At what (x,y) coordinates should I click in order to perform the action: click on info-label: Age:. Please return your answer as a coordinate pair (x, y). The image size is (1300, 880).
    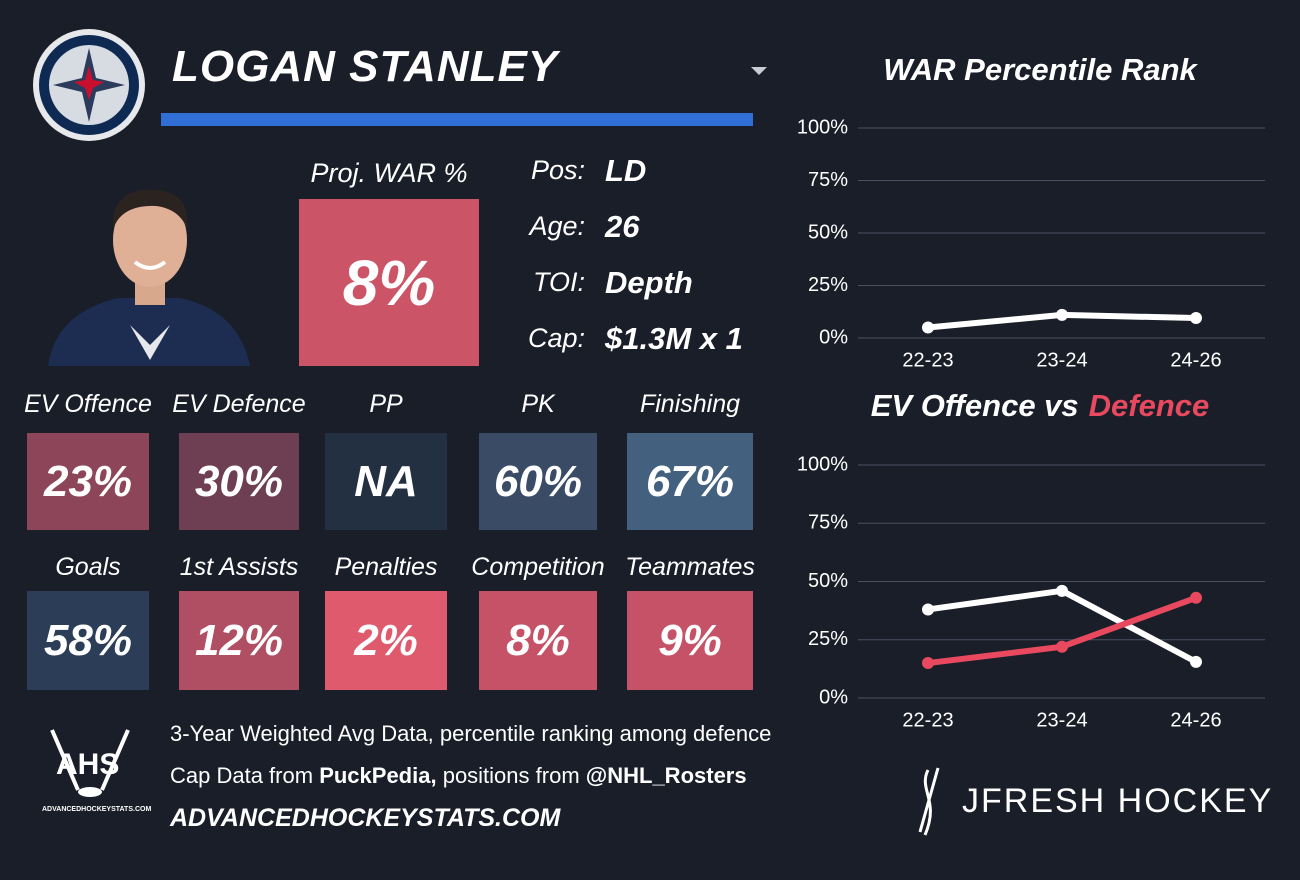
    Looking at the image, I should click on (557, 226).